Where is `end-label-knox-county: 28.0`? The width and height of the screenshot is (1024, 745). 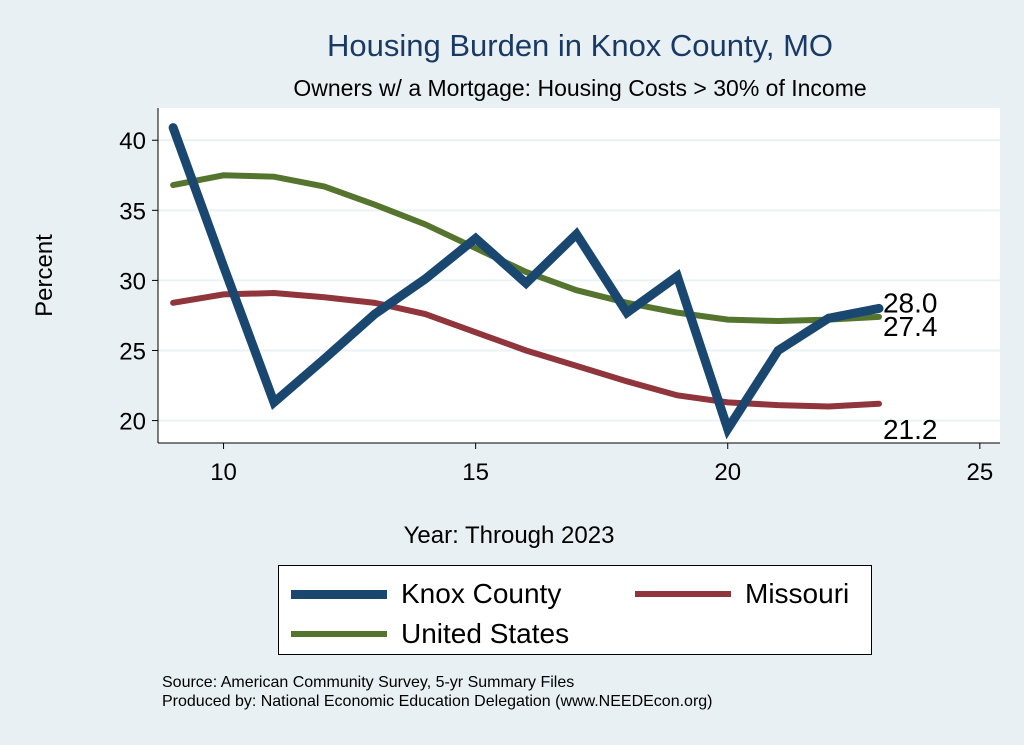
end-label-knox-county: 28.0 is located at coordinates (910, 302).